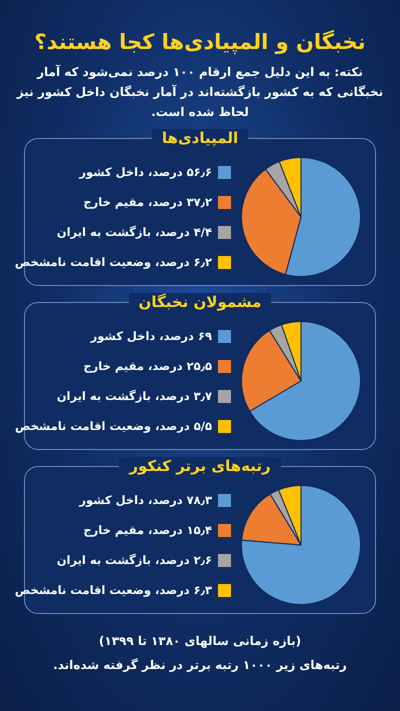 The height and width of the screenshot is (711, 400). Describe the element at coordinates (200, 138) in the screenshot. I see `chart-title: المپیادی‌ها` at that location.